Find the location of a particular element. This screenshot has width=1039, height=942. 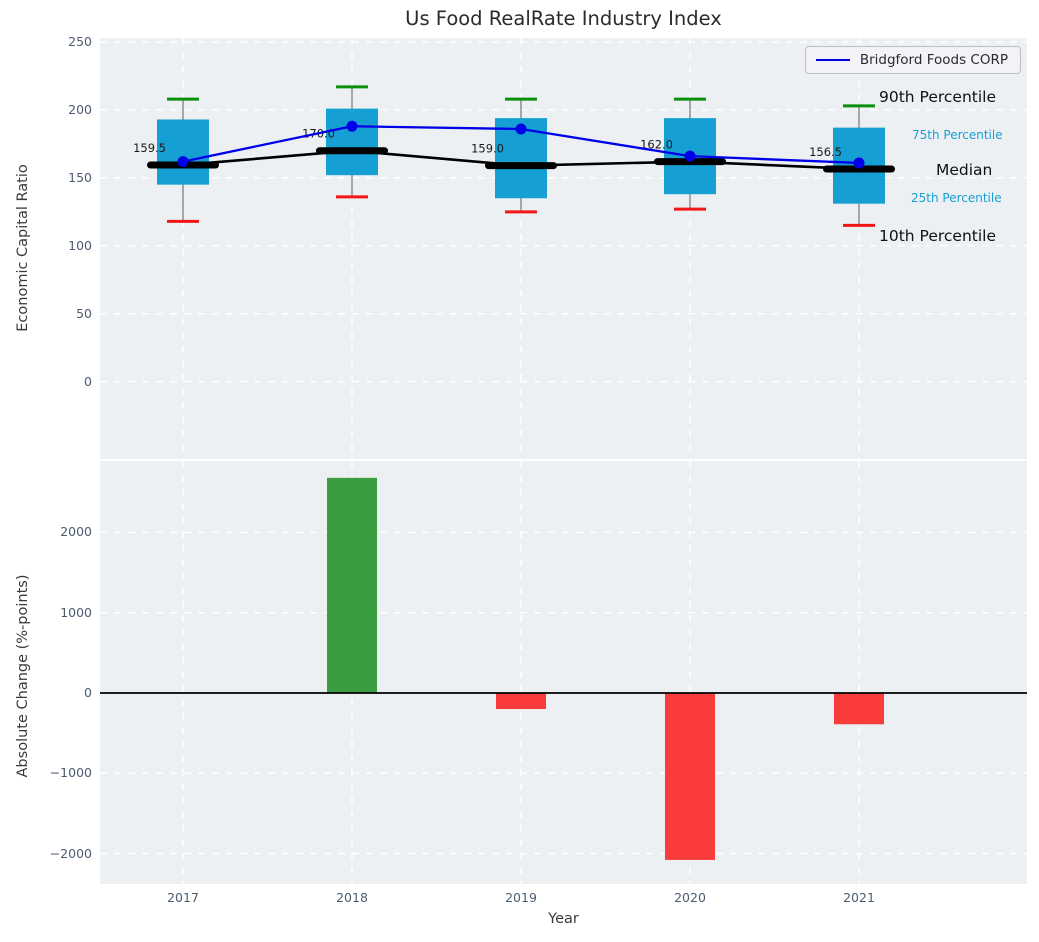

annotation-90th-percentile: 90th Percentile is located at coordinates (938, 97).